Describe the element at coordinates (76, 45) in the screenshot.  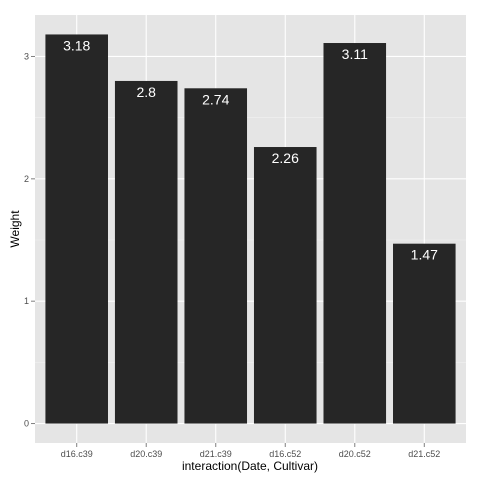
I see `bar-value-label: 3.18` at that location.